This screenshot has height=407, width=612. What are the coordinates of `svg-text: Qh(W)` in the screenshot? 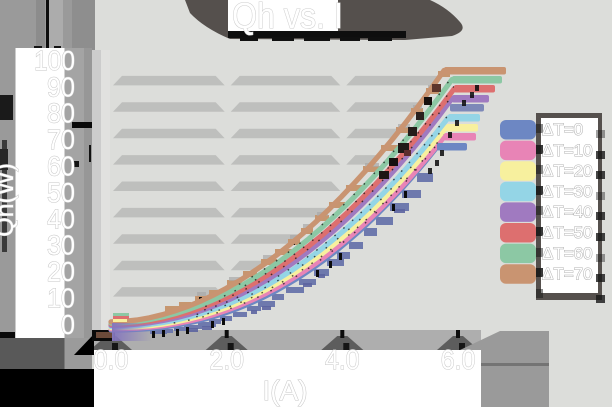 It's located at (9, 200).